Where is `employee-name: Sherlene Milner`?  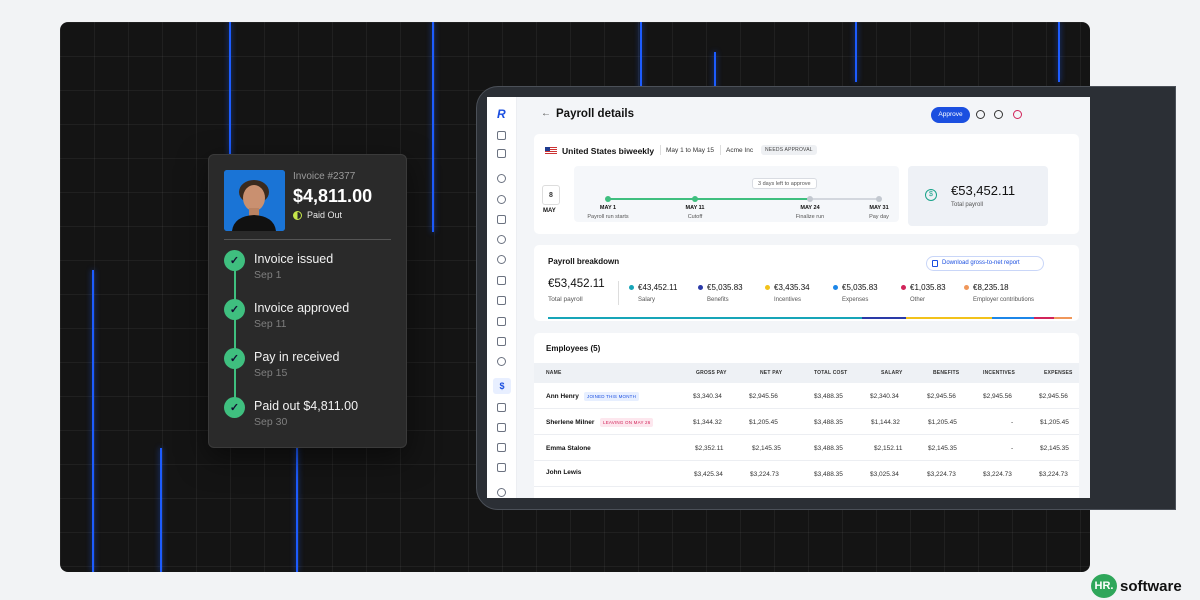
employee-name: Sherlene Milner is located at coordinates (570, 422).